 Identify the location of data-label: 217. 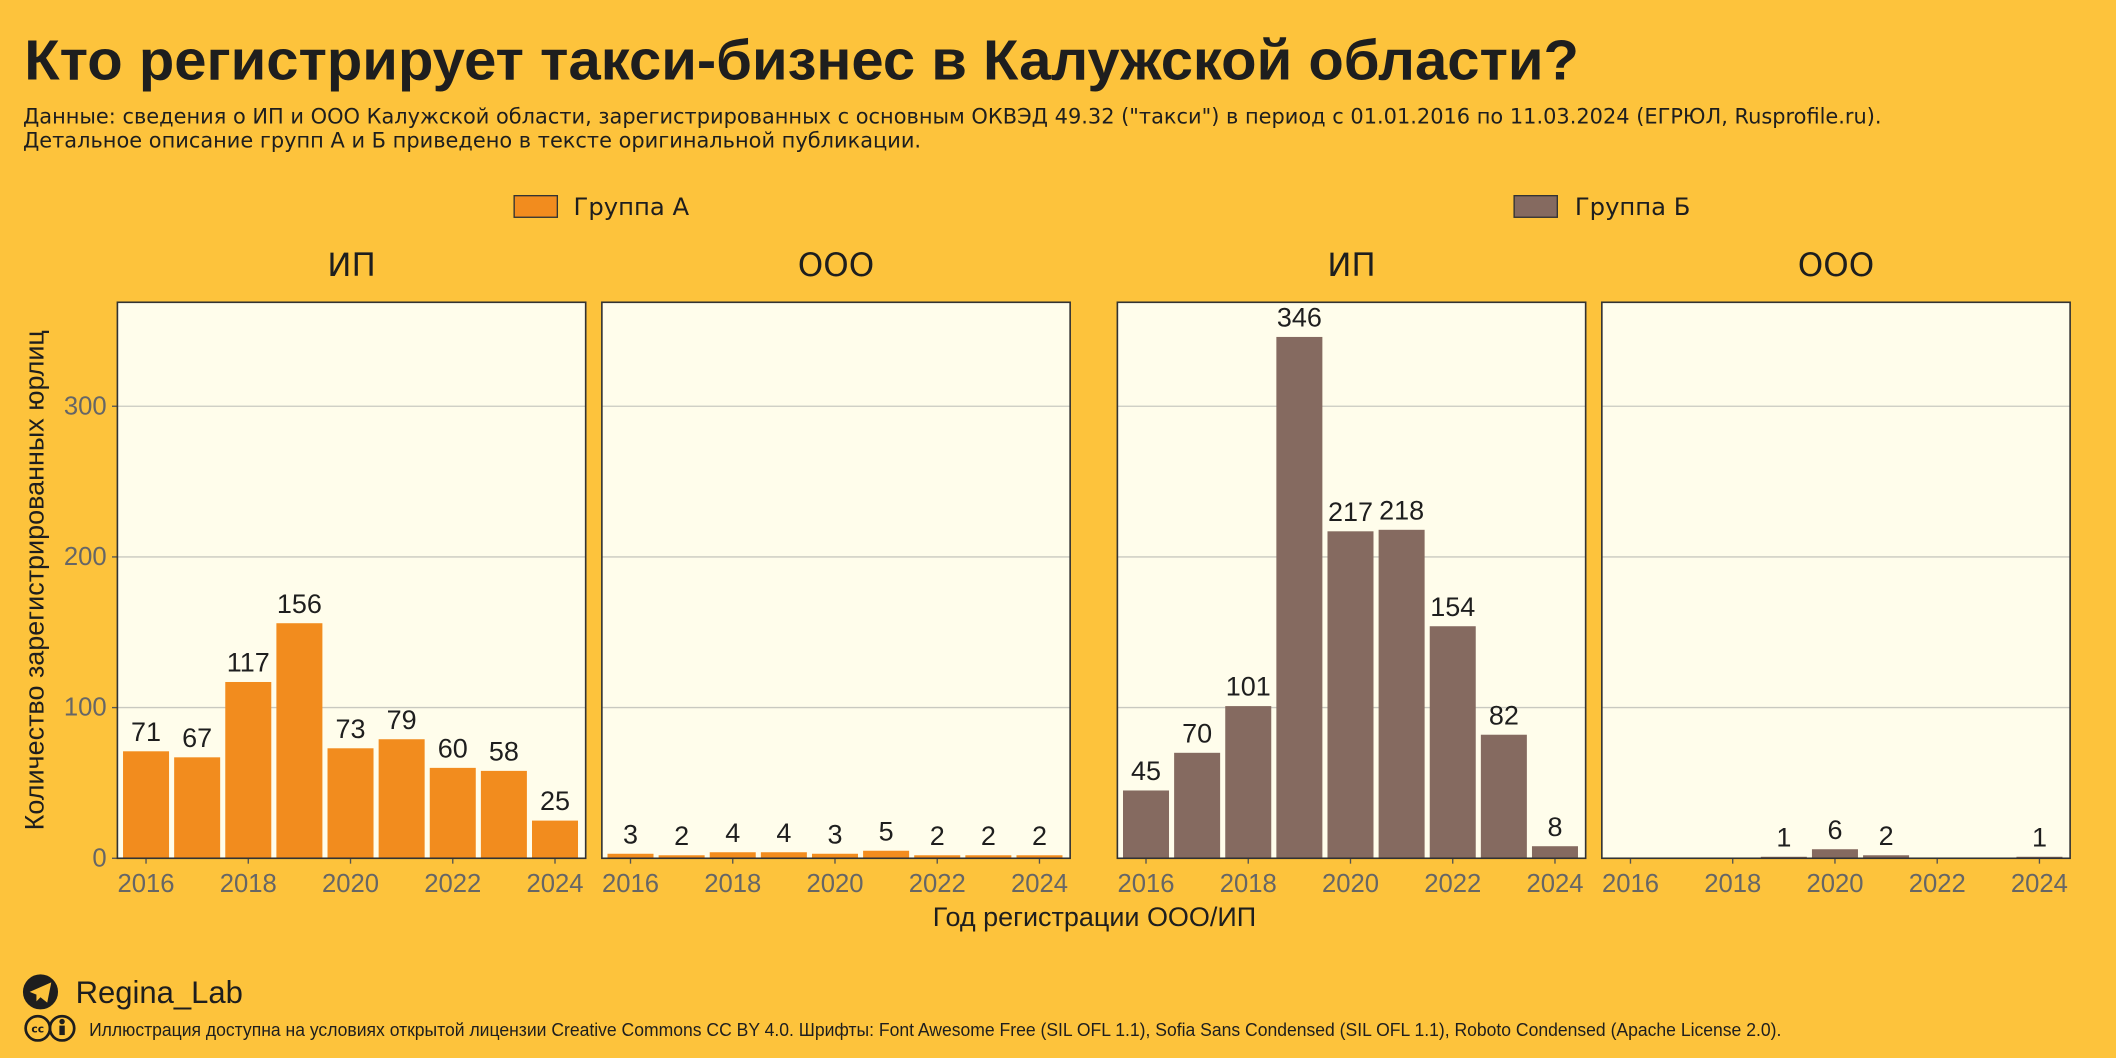
(1350, 512).